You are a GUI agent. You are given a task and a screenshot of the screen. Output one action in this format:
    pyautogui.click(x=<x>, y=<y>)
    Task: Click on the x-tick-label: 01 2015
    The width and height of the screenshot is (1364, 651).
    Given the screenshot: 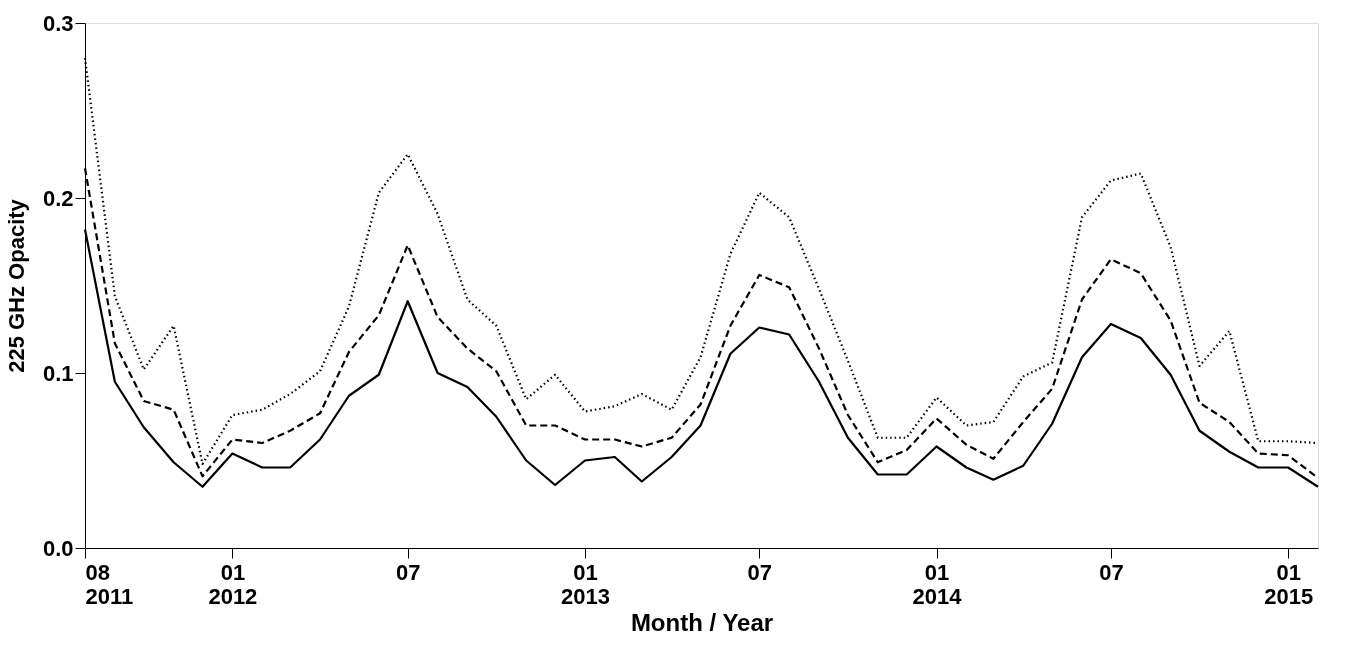 What is the action you would take?
    pyautogui.click(x=1289, y=584)
    